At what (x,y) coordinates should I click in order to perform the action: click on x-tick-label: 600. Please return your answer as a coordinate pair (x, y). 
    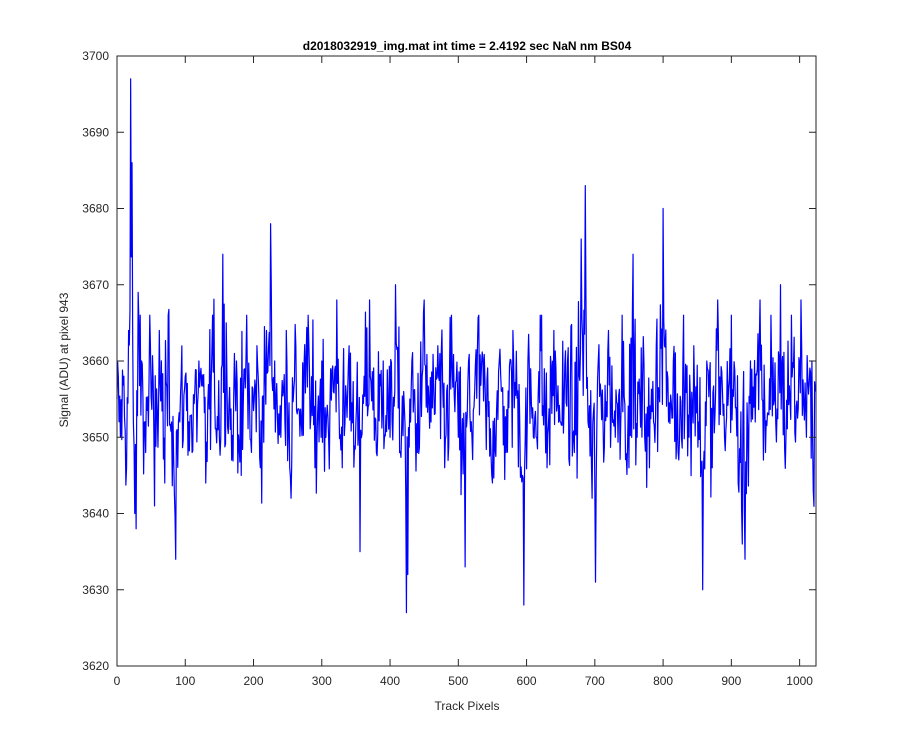
    Looking at the image, I should click on (527, 681).